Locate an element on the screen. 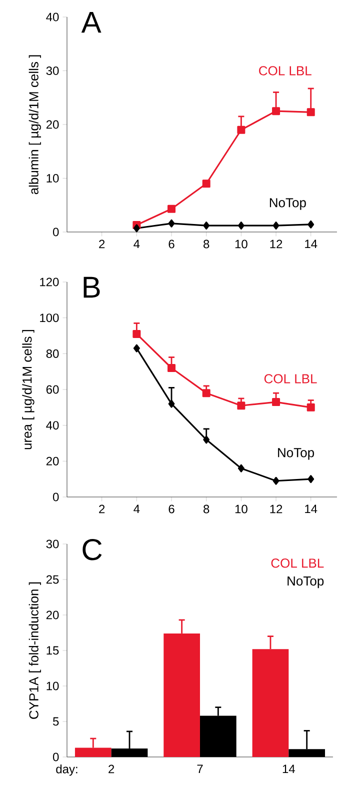  y-tick-label: 80 is located at coordinates (52, 353).